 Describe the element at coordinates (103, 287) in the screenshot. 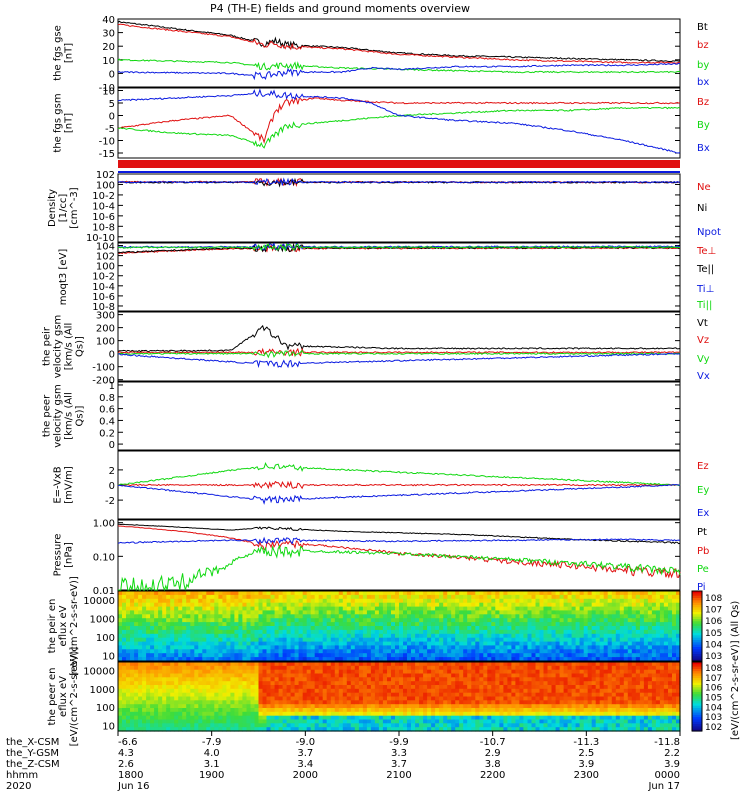

I see `y-tick-label: 10-4` at that location.